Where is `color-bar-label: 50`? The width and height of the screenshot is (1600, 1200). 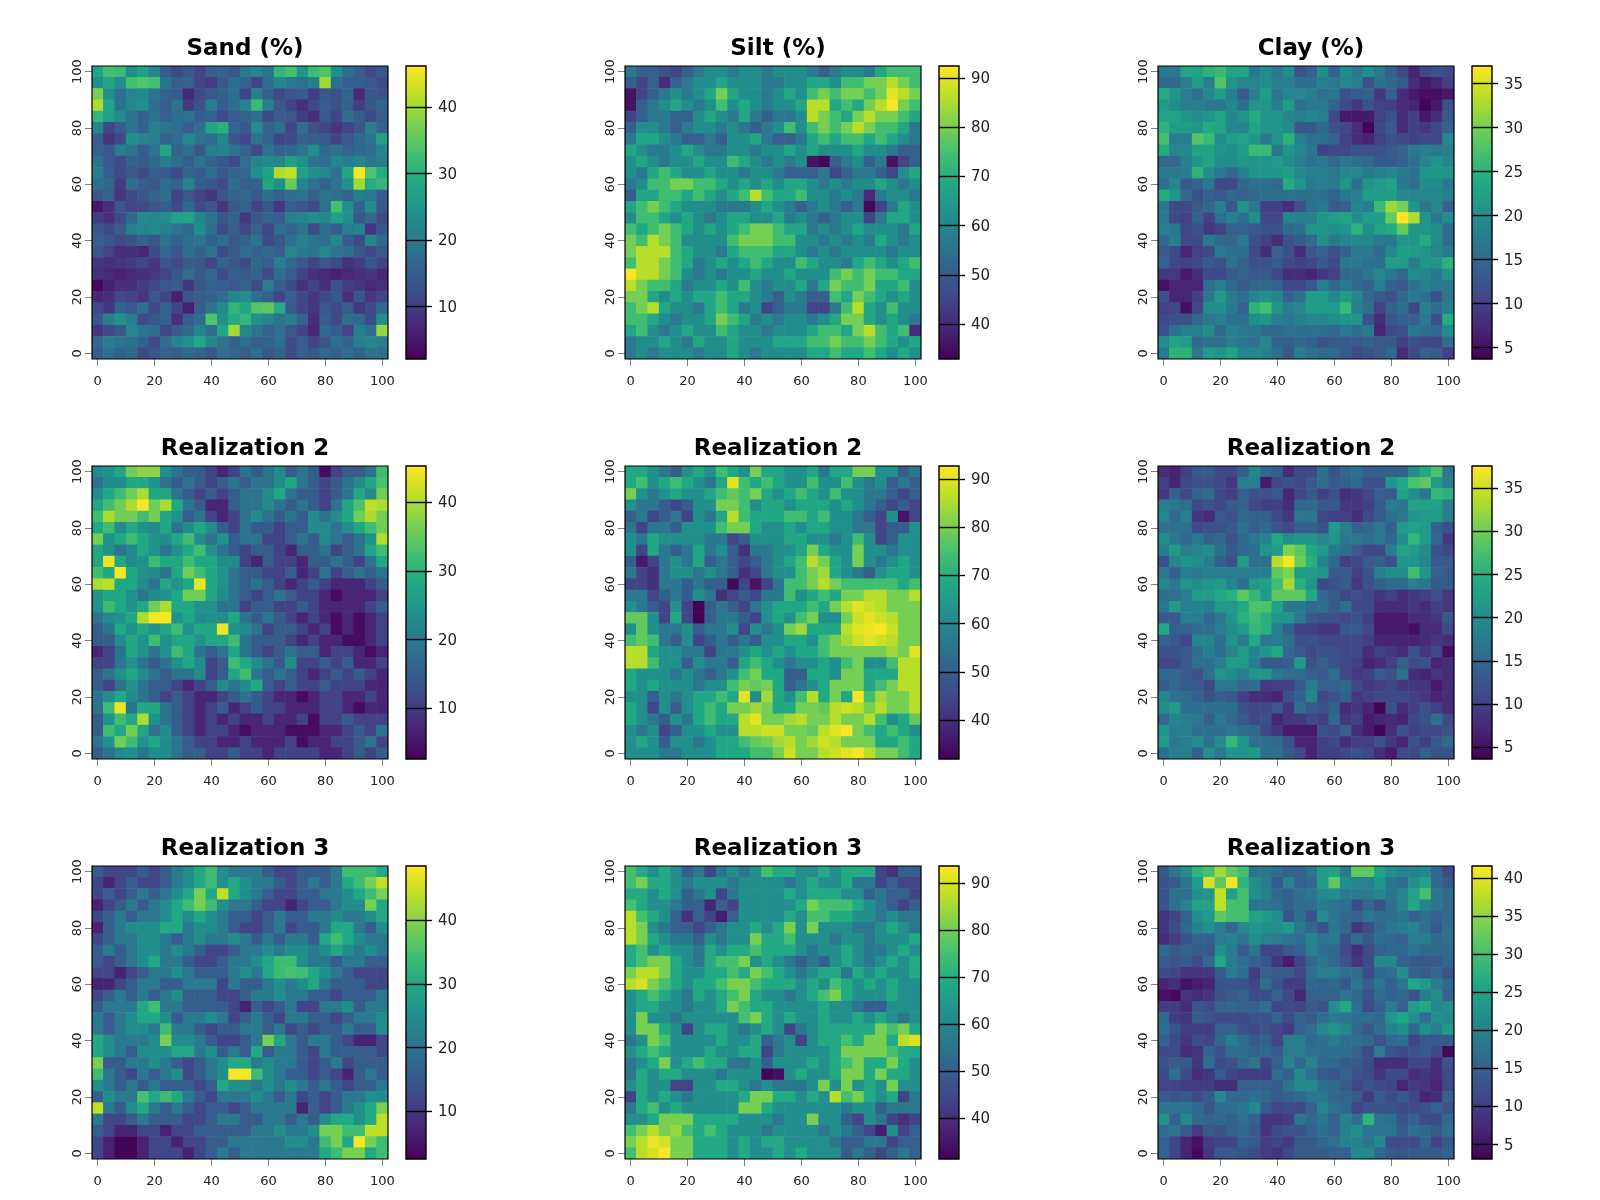
color-bar-label: 50 is located at coordinates (981, 671).